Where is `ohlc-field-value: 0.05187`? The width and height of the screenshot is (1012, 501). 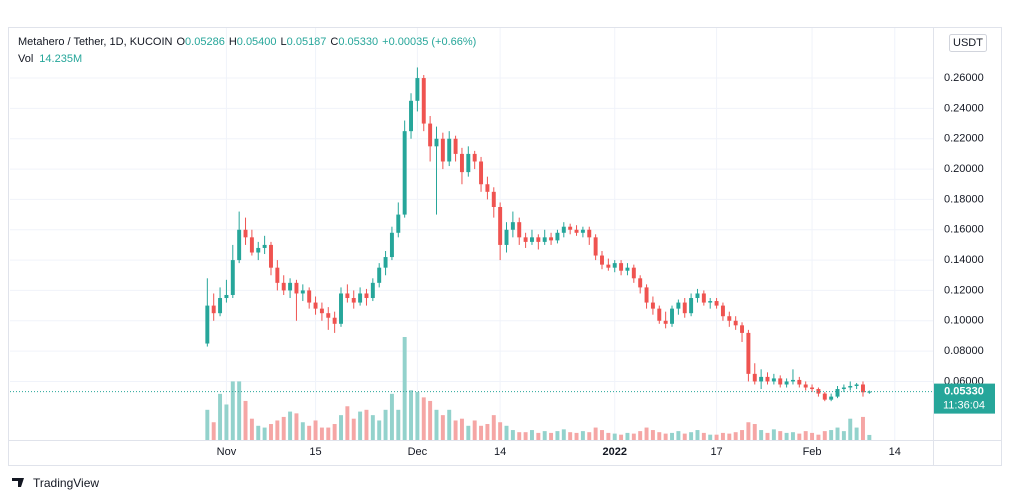
ohlc-field-value: 0.05187 is located at coordinates (307, 42).